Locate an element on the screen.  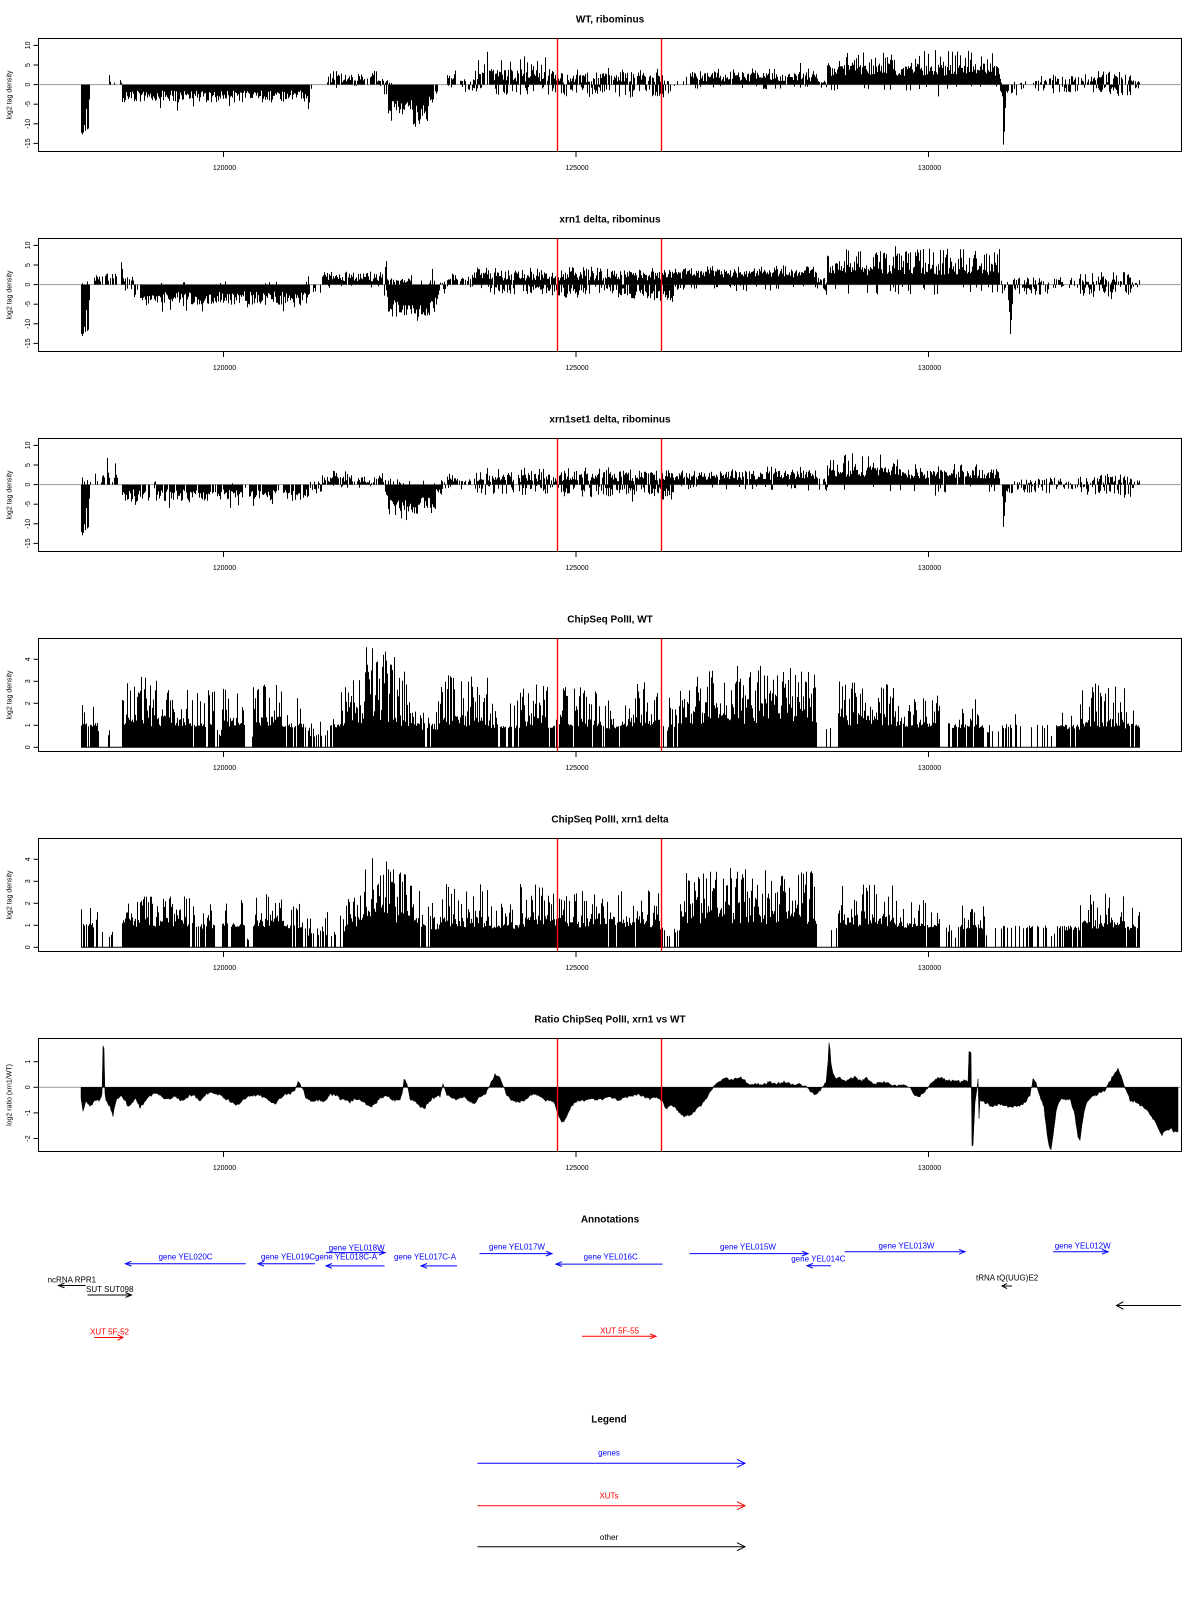
svg-text: XUT 5F-52 is located at coordinates (110, 1332).